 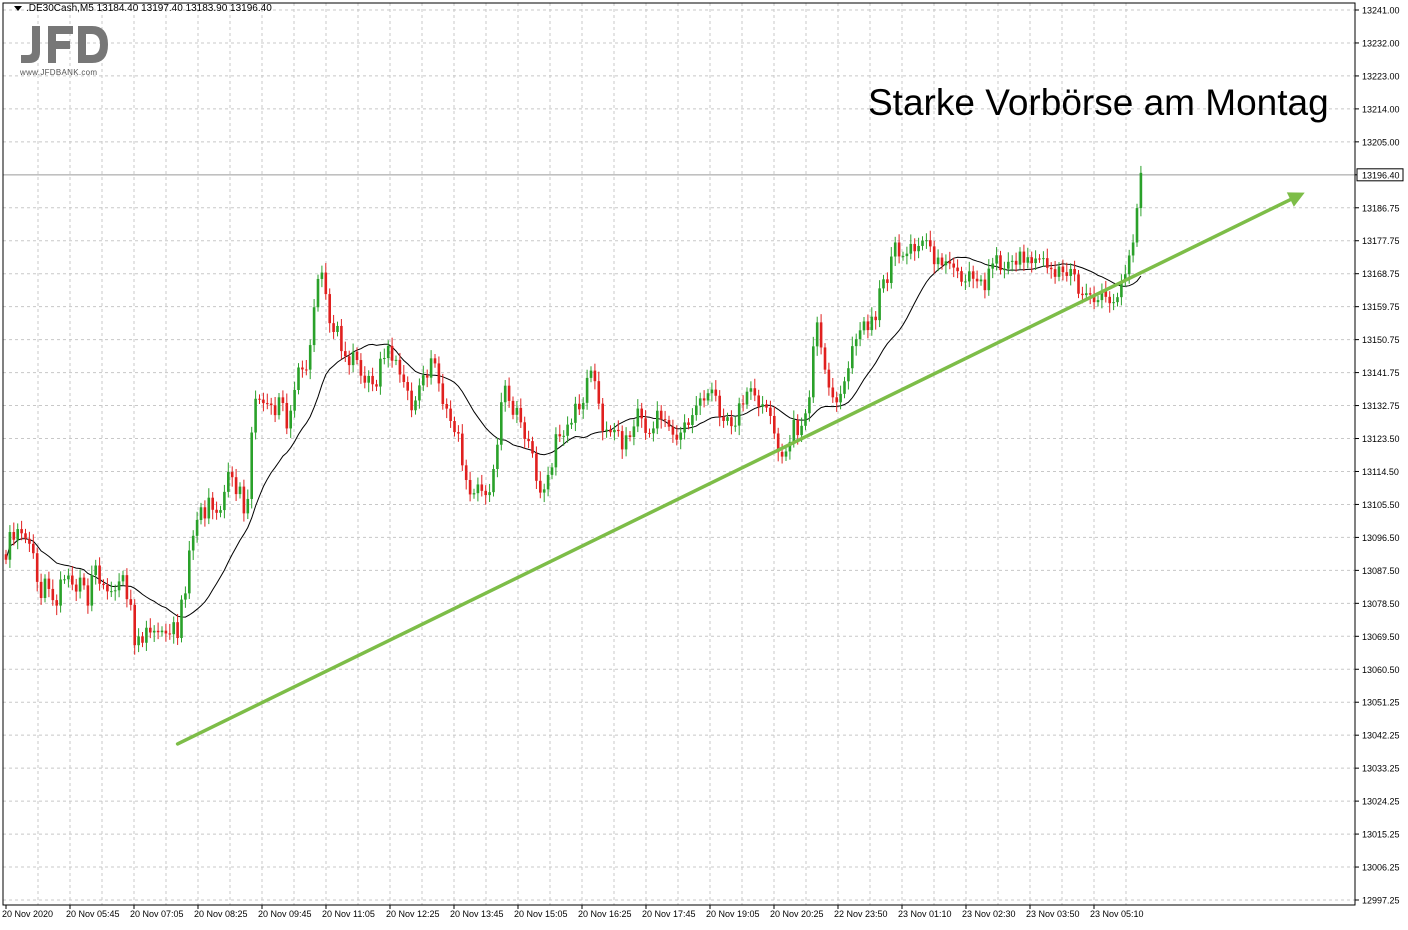 I want to click on y-tick-label: 13196.40, so click(x=1381, y=175).